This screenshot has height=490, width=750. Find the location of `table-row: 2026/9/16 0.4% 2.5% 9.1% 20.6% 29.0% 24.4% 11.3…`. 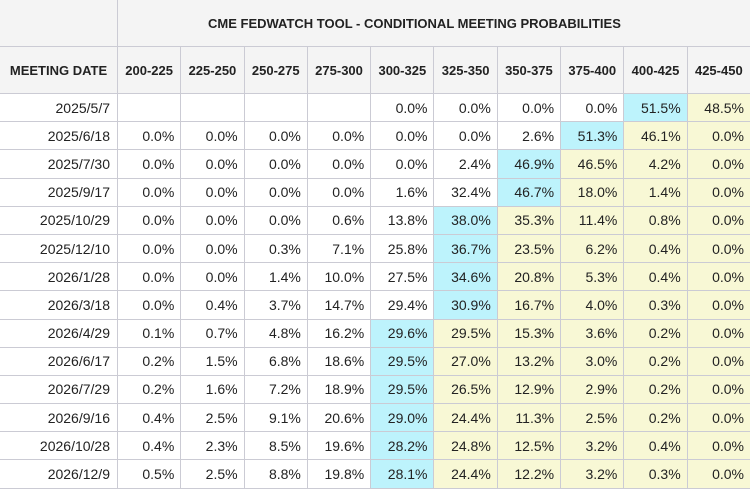

table-row: 2026/9/16 0.4% 2.5% 9.1% 20.6% 29.0% 24.4% 11.3… is located at coordinates (375, 418).